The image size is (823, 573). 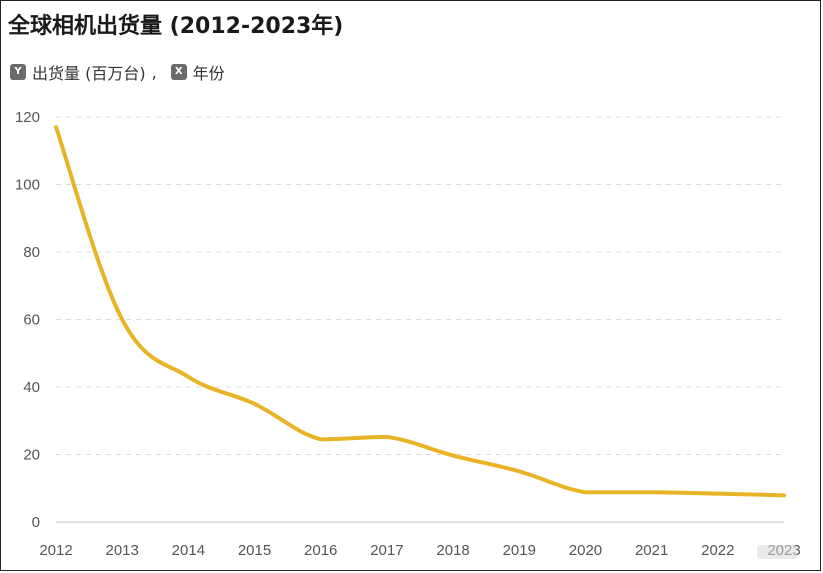 I want to click on axis-hints: Y 出货量 (百万台) , X 年份, so click(x=120, y=72).